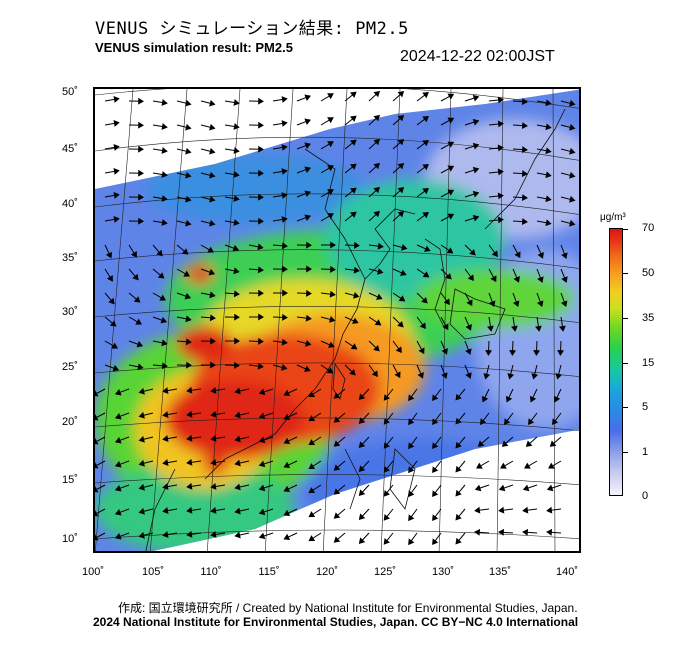  What do you see at coordinates (327, 572) in the screenshot?
I see `lon-label: 120˚` at bounding box center [327, 572].